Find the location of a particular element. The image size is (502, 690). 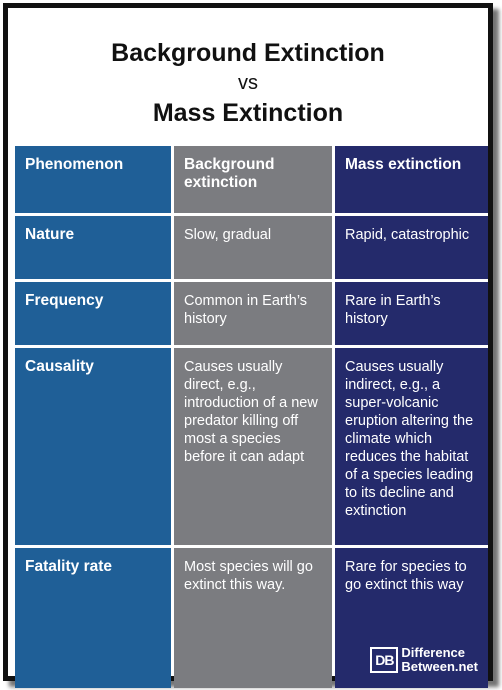

logo-text: Difference Between.net is located at coordinates (439, 660).